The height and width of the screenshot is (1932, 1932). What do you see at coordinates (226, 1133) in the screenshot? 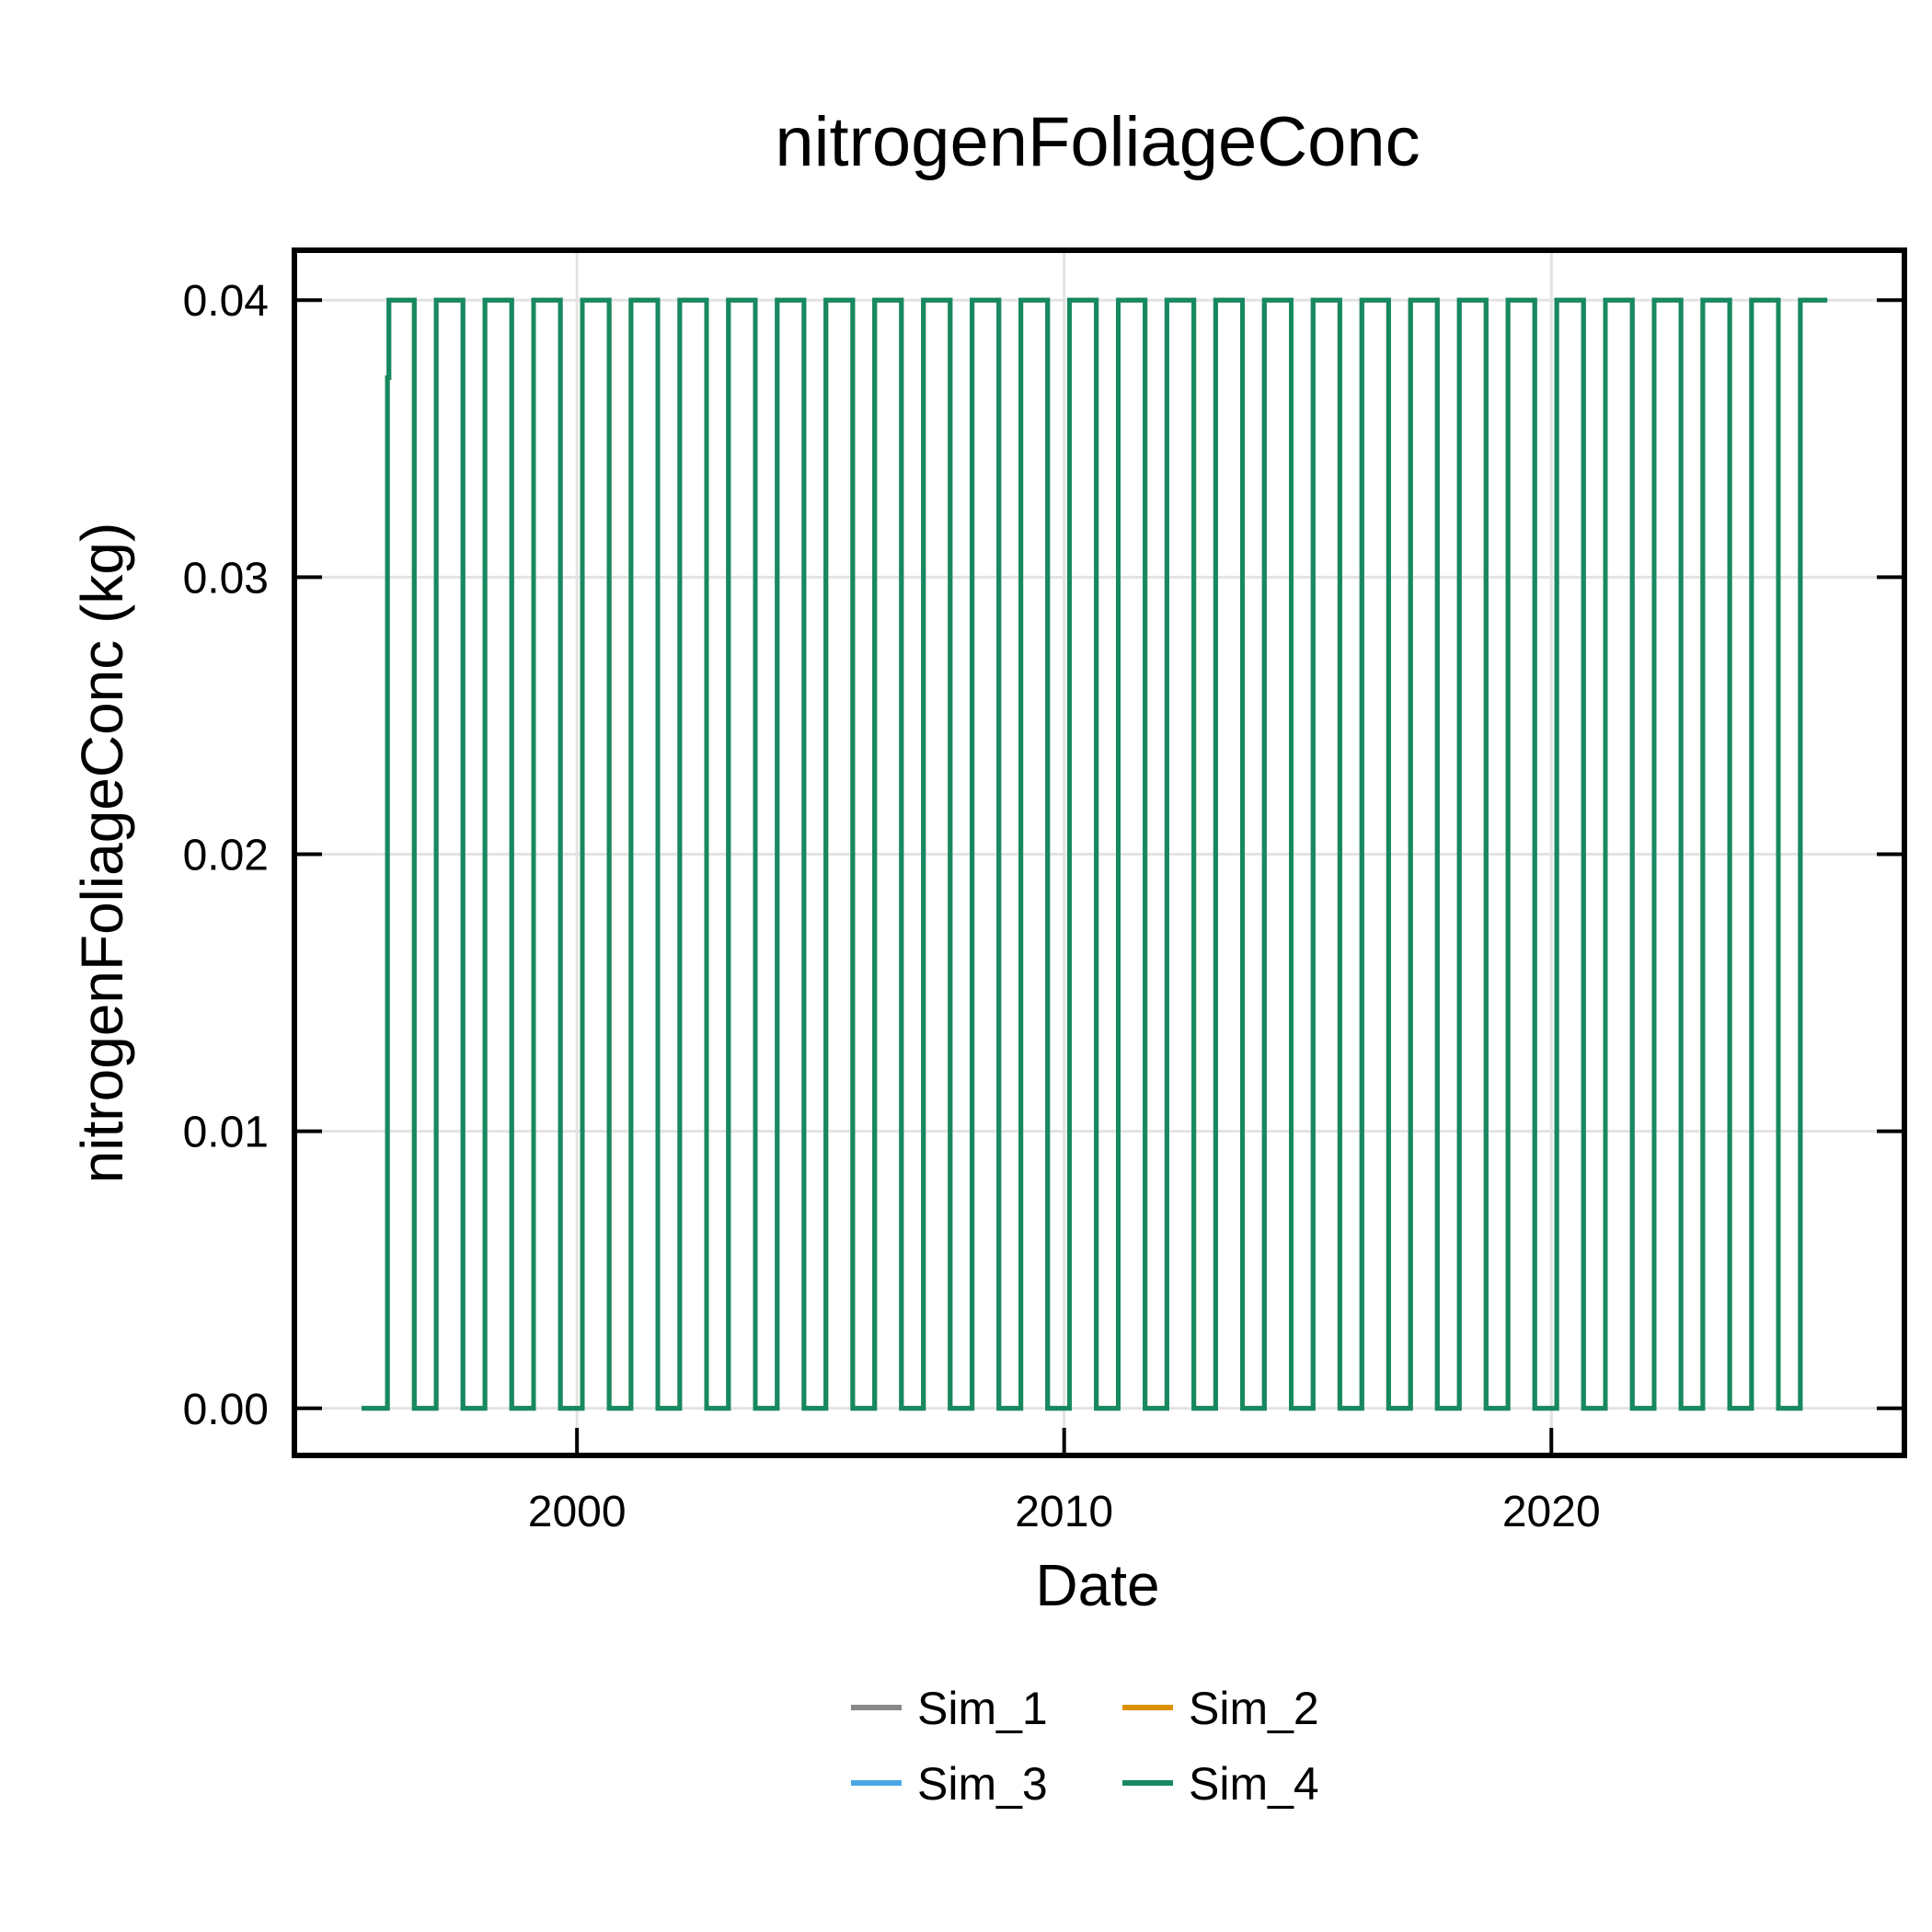
I see `y-tick-label: 0.01` at bounding box center [226, 1133].